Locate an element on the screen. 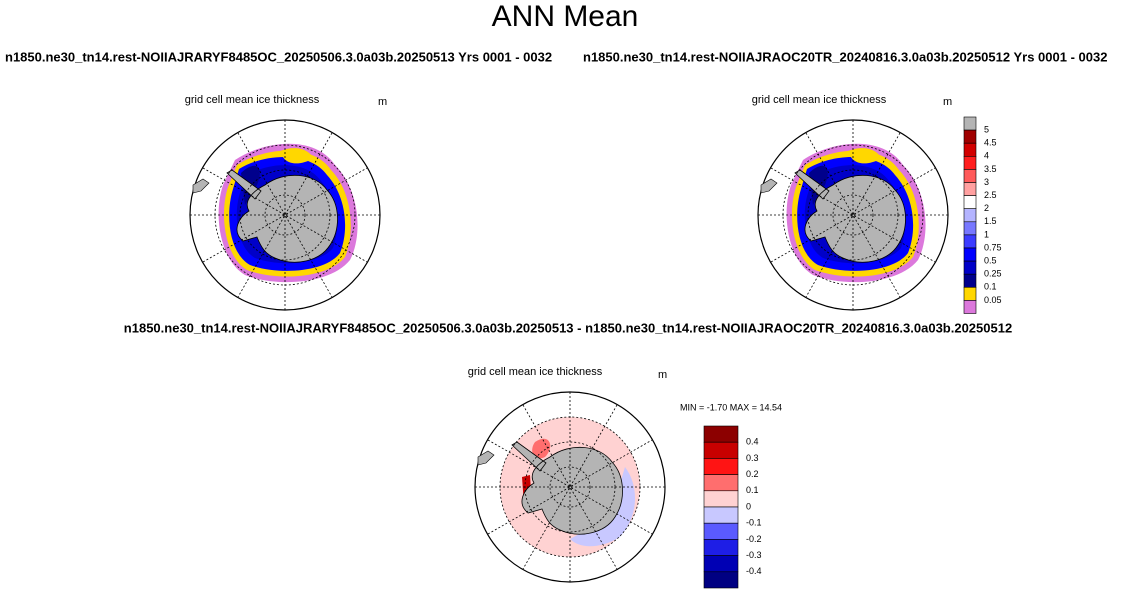 This screenshot has width=1124, height=595. colorbar-label: -0.3 is located at coordinates (754, 555).